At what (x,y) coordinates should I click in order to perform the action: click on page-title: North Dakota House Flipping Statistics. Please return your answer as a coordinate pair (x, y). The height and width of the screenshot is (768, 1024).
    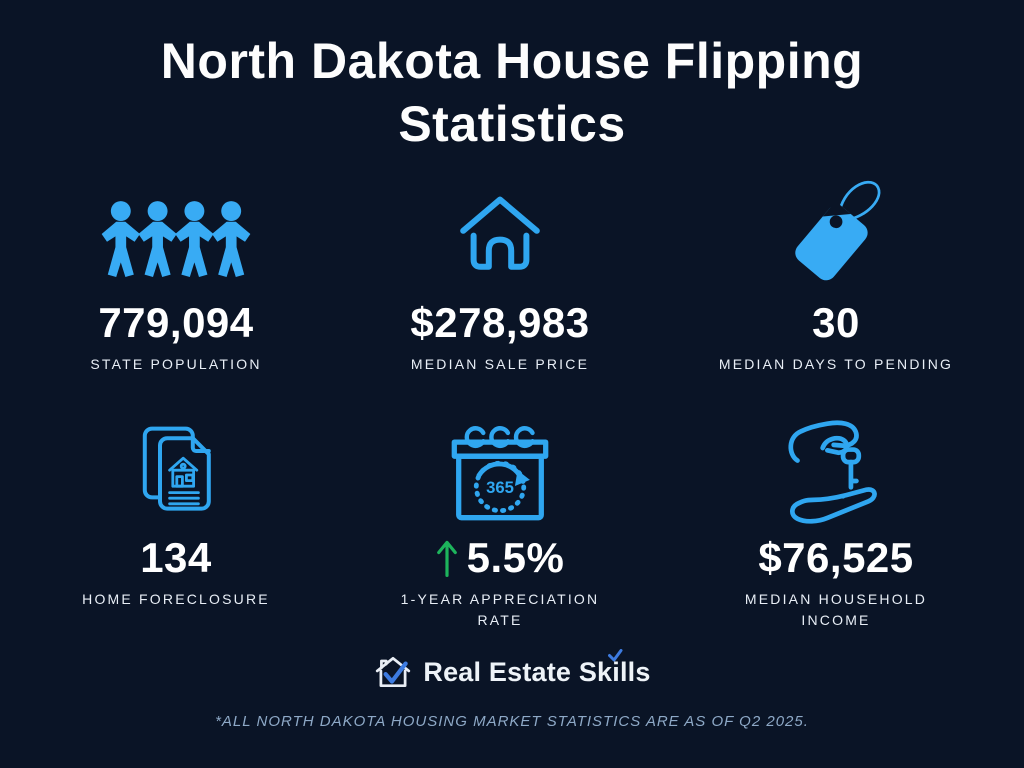
    Looking at the image, I should click on (512, 92).